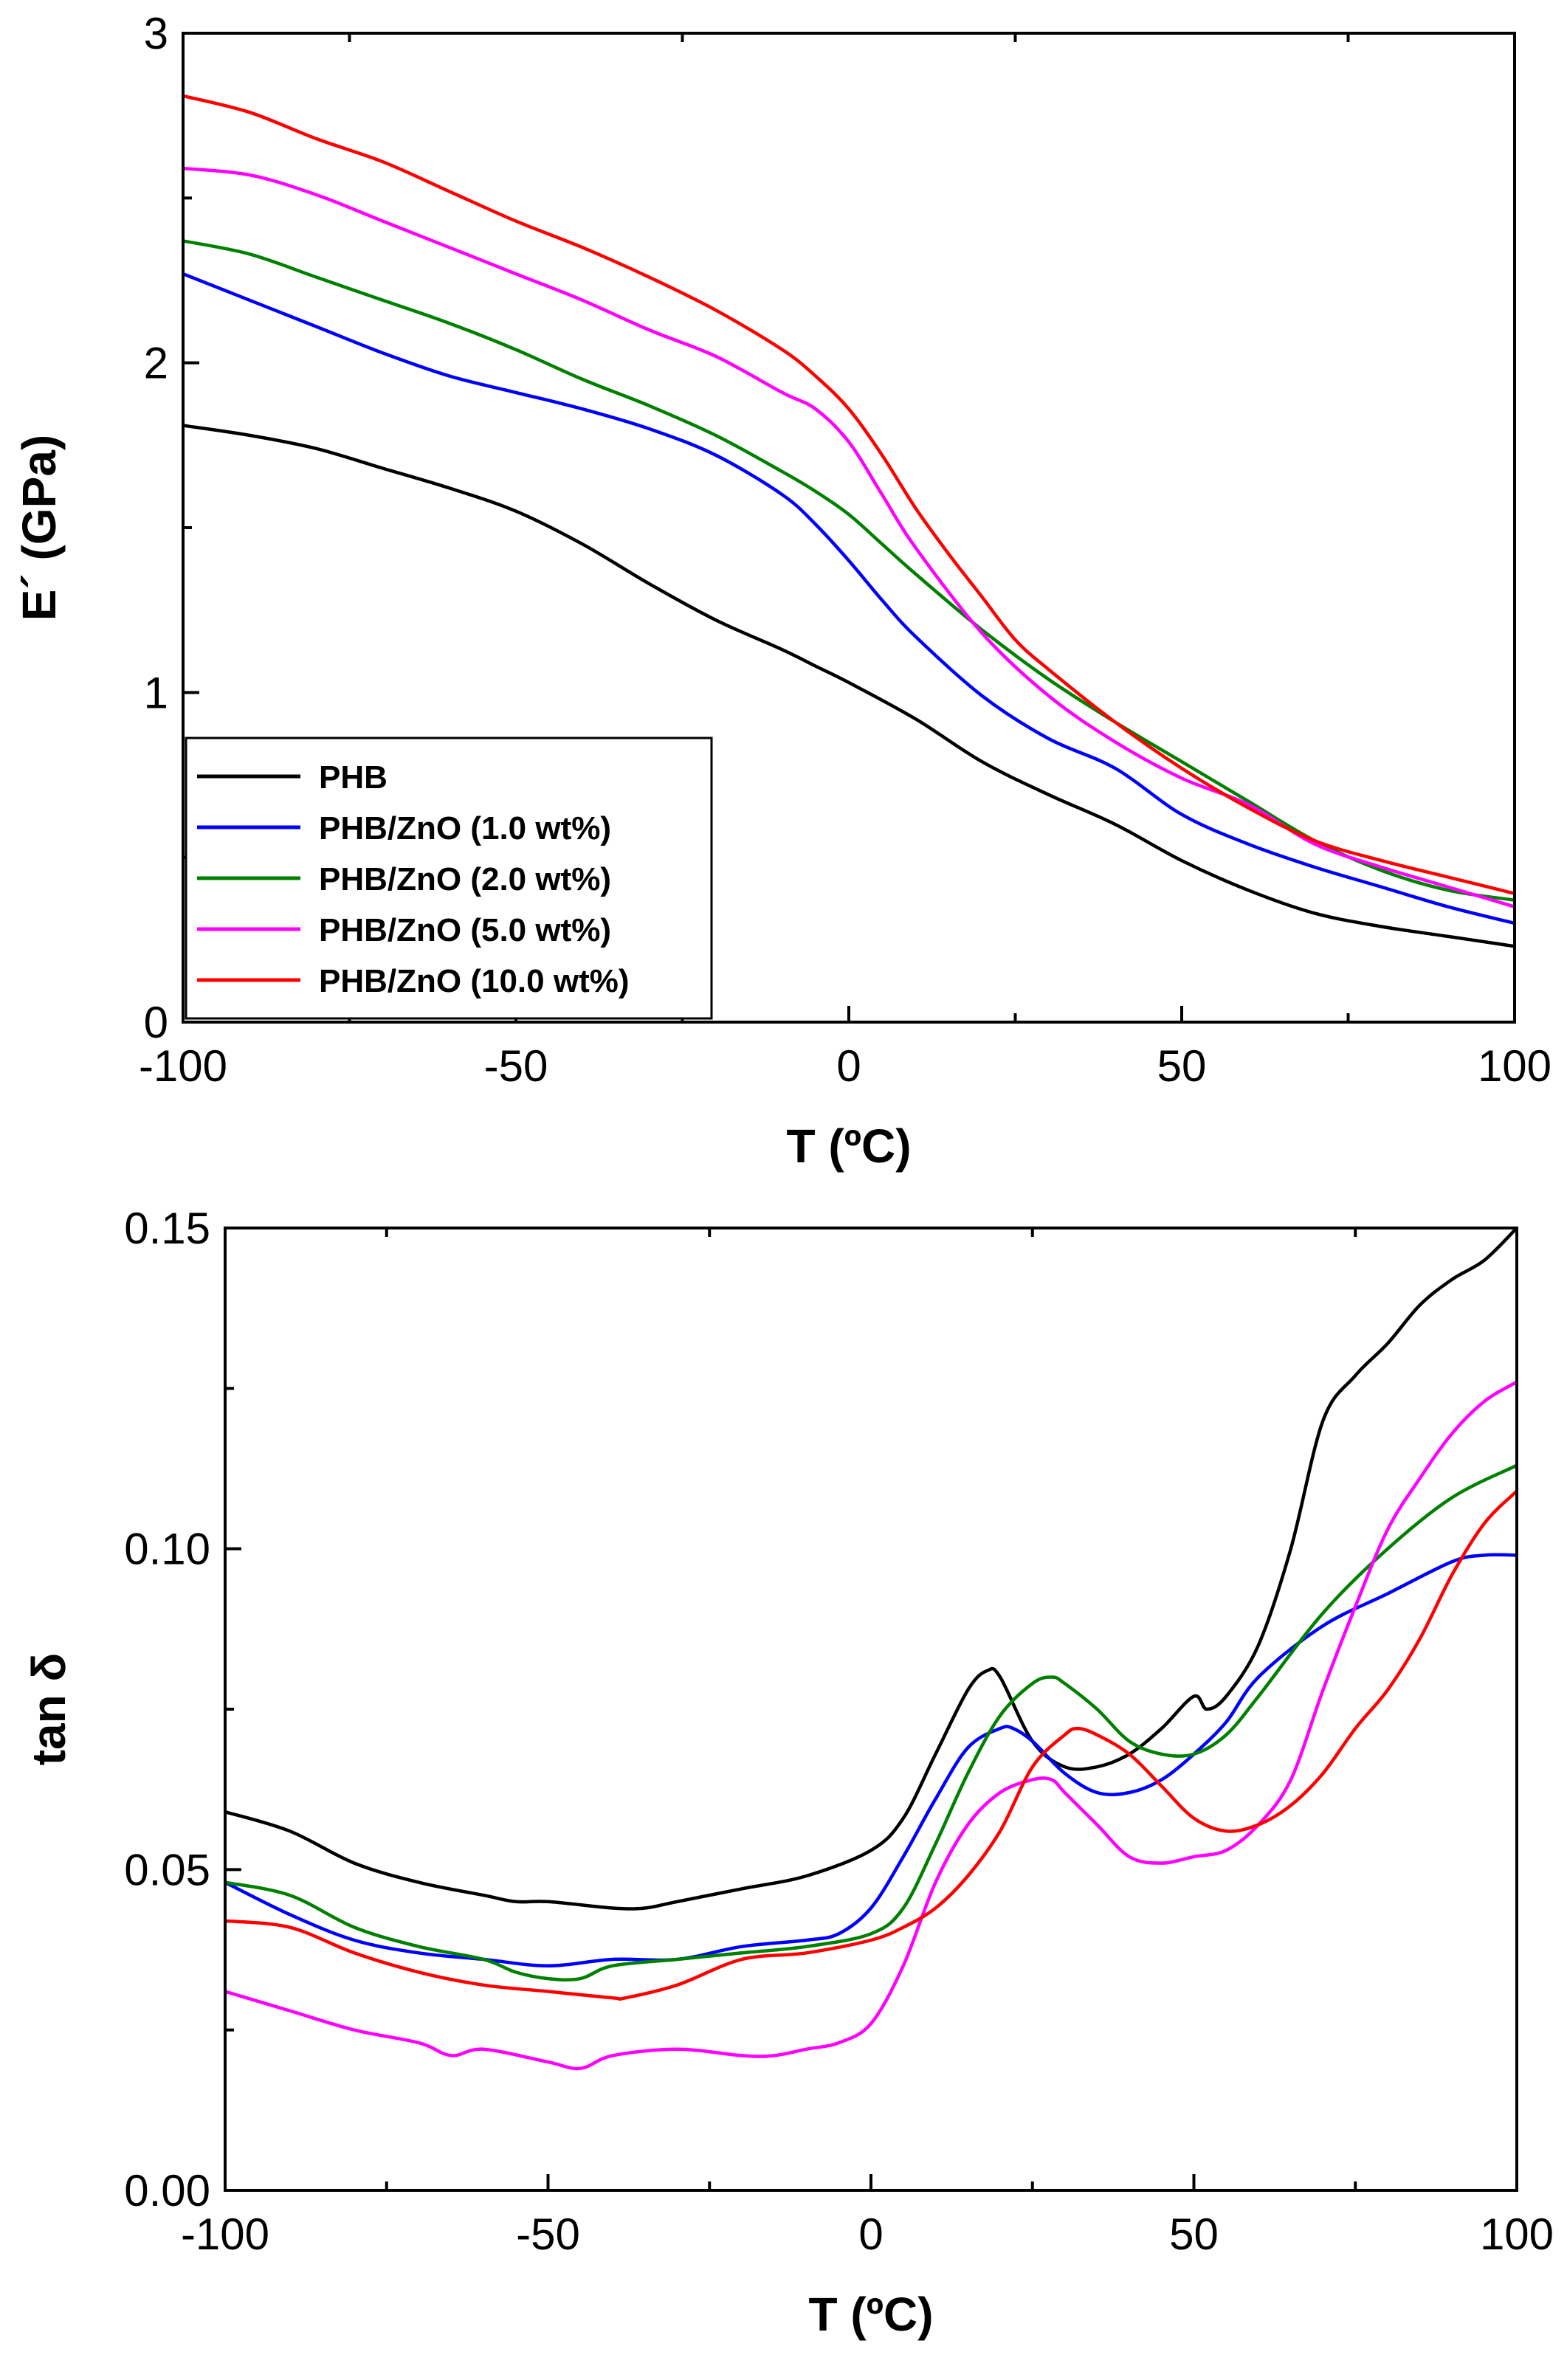  What do you see at coordinates (465, 879) in the screenshot?
I see `legend-label-phb-zno-2-0-wt: PHB/ZnO (2.0 wt%)` at bounding box center [465, 879].